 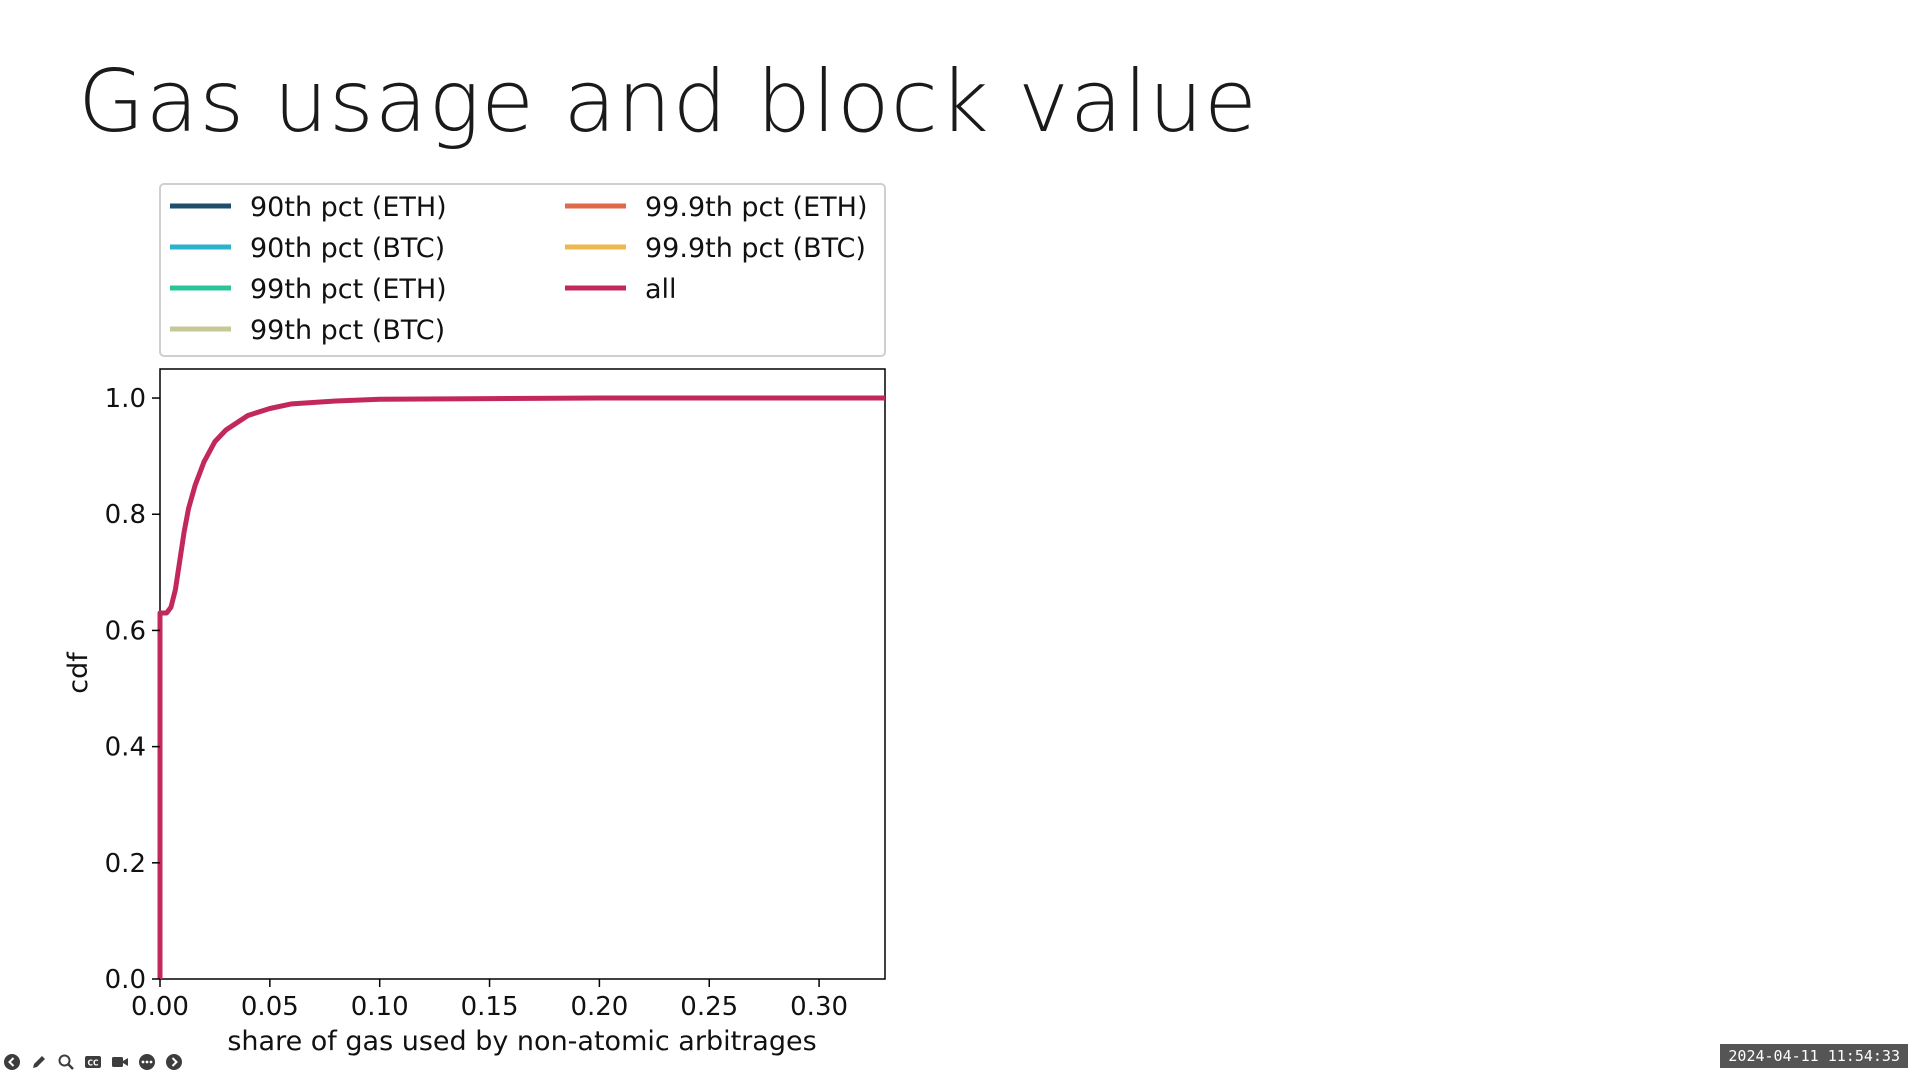 I want to click on x-tick-label: 0.20, so click(x=599, y=1007).